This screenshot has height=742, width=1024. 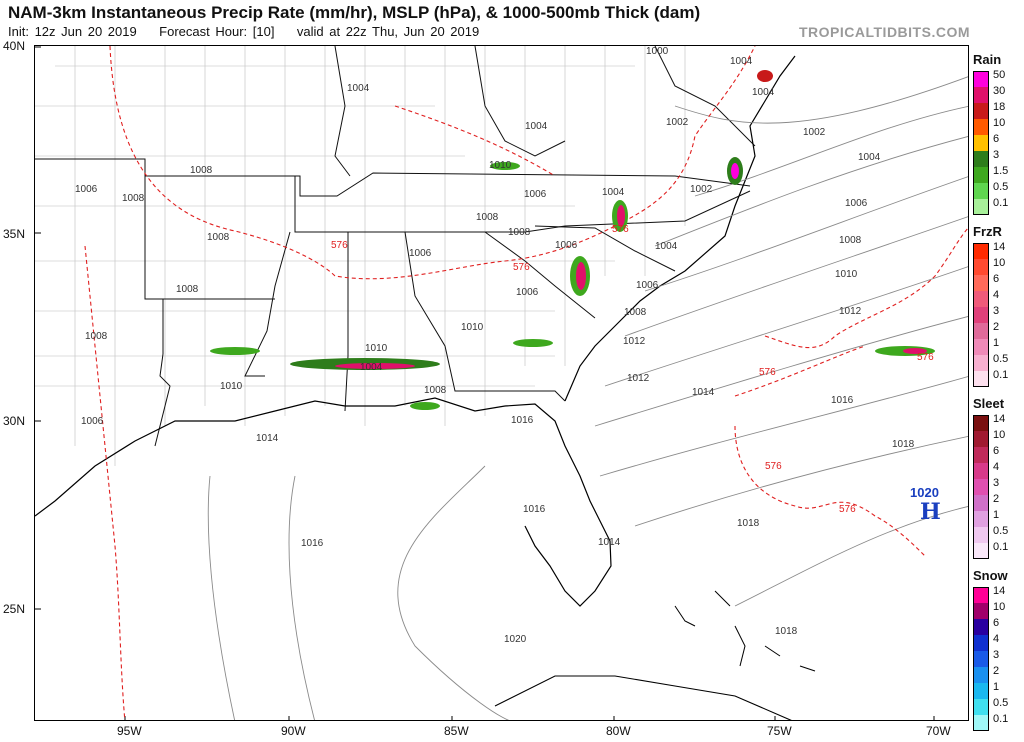 I want to click on isobar-label: 1000, so click(x=657, y=51).